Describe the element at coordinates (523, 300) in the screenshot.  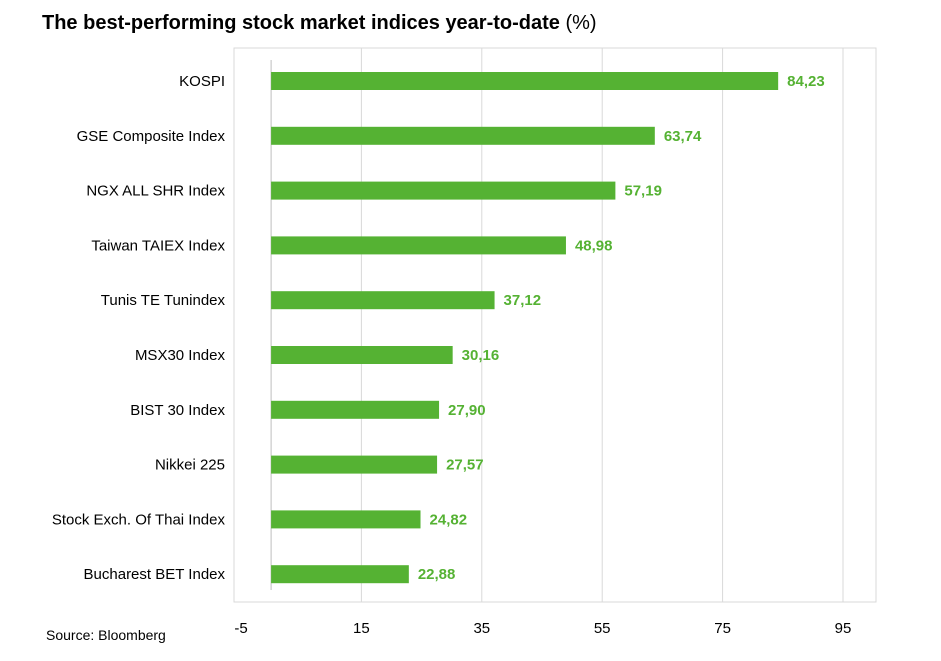
I see `value-label: 37,12` at that location.